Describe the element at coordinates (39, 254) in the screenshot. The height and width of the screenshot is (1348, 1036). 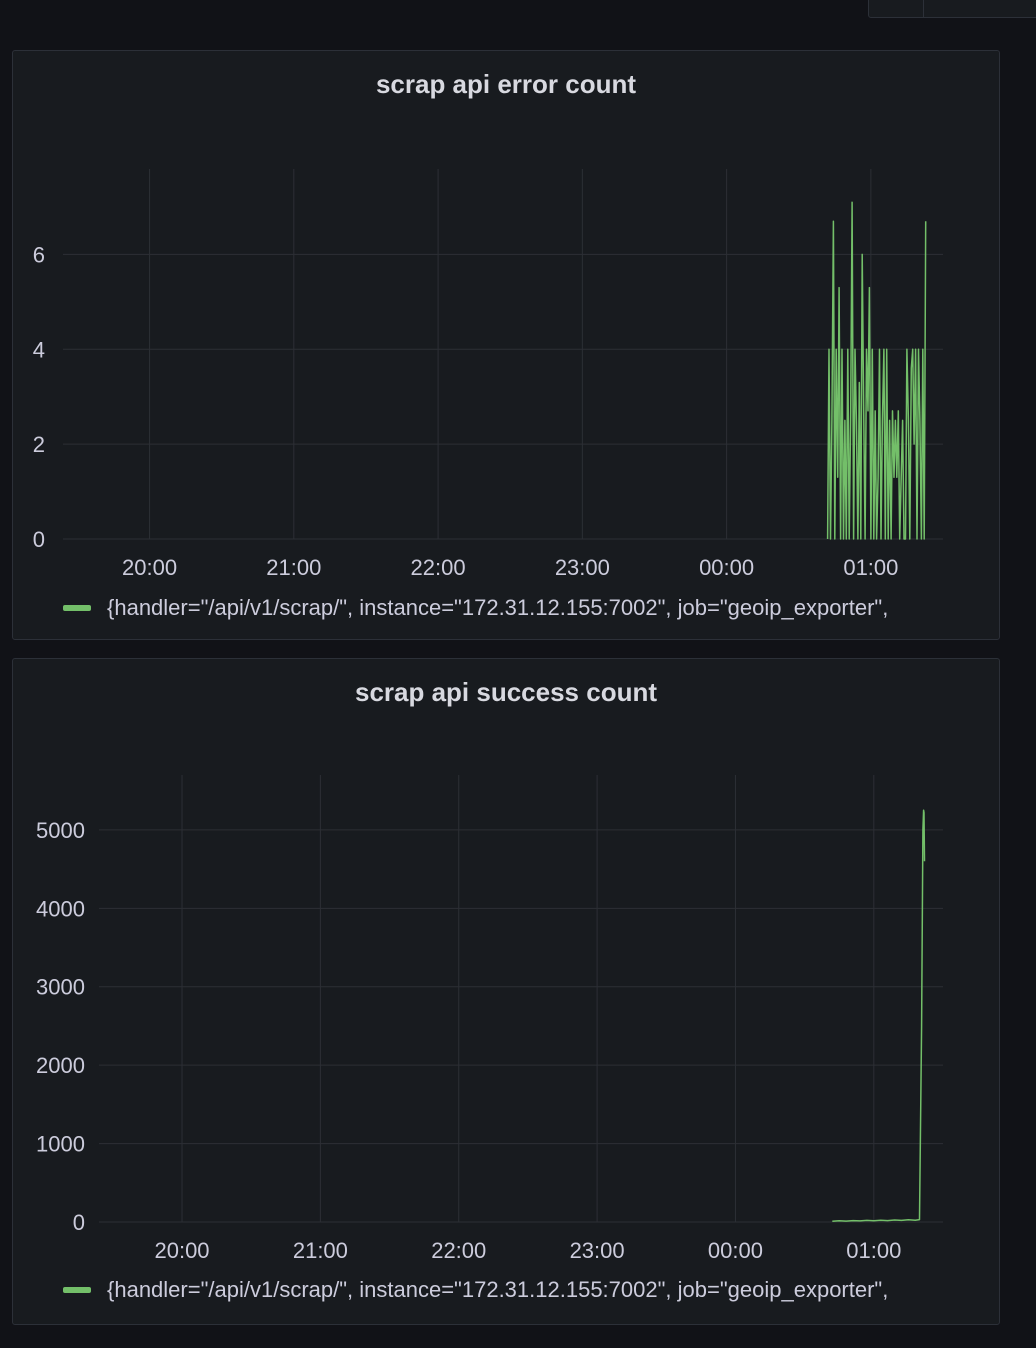
I see `y-tick-label: 6` at that location.